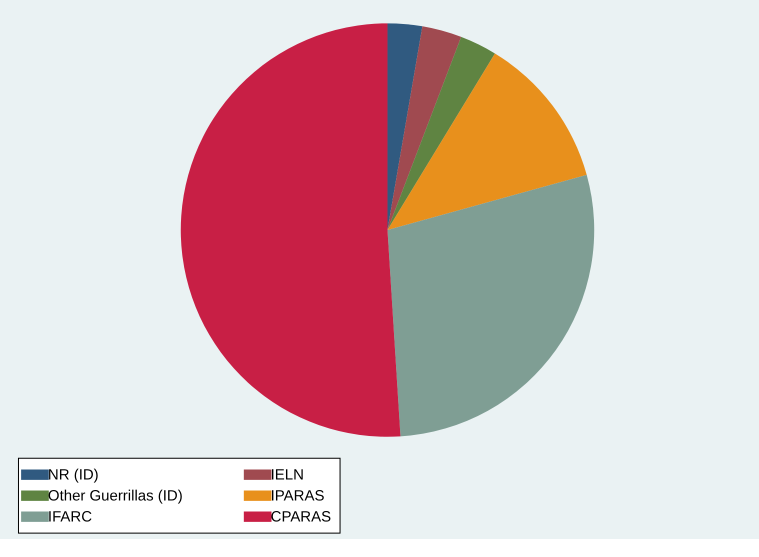  I want to click on legend-label: NR (ID), so click(73, 475).